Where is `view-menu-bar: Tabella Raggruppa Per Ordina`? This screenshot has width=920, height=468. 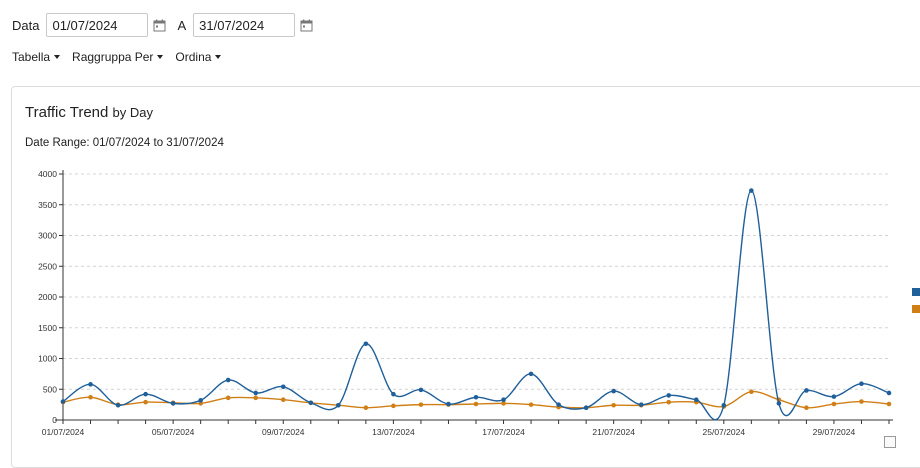 view-menu-bar: Tabella Raggruppa Per Ordina is located at coordinates (122, 57).